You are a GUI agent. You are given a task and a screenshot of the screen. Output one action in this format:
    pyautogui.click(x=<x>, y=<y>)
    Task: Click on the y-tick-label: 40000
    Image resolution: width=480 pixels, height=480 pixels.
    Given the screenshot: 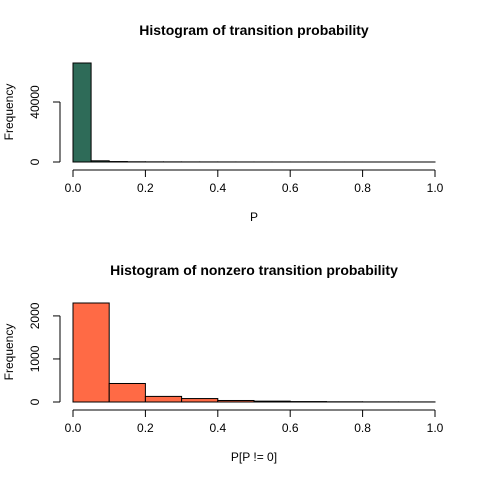 What is the action you would take?
    pyautogui.click(x=35, y=102)
    